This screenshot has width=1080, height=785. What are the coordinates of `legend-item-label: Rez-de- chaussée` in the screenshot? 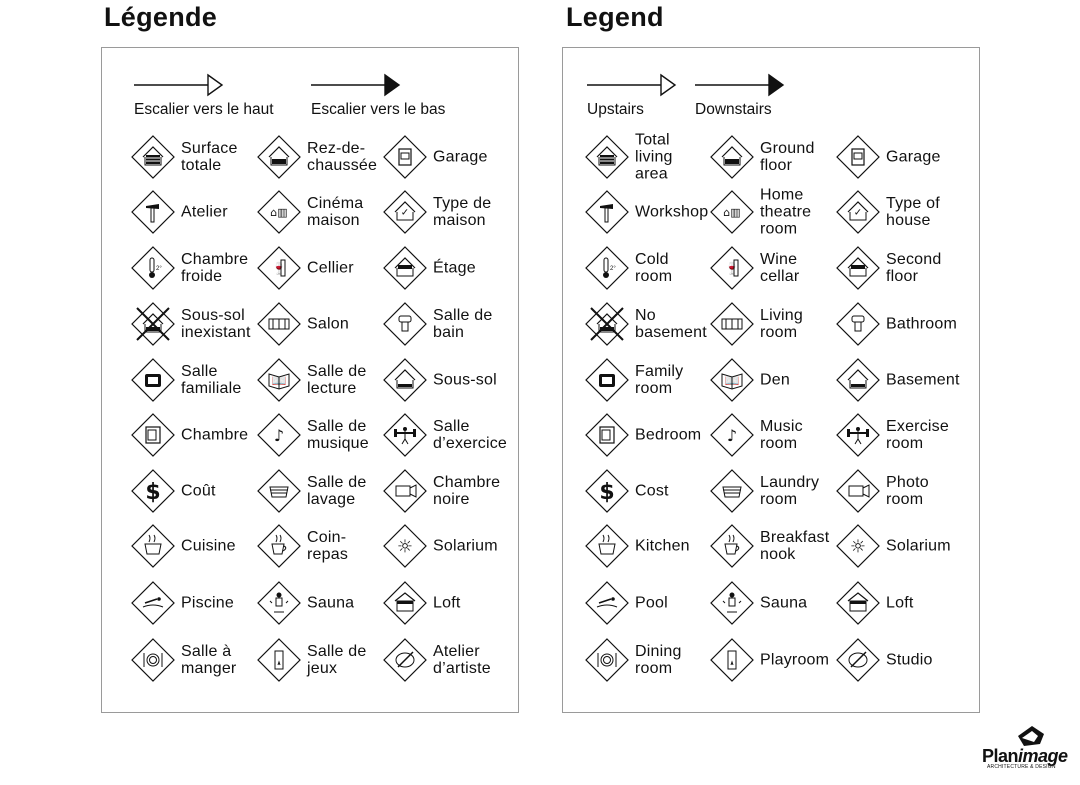 It's located at (342, 157).